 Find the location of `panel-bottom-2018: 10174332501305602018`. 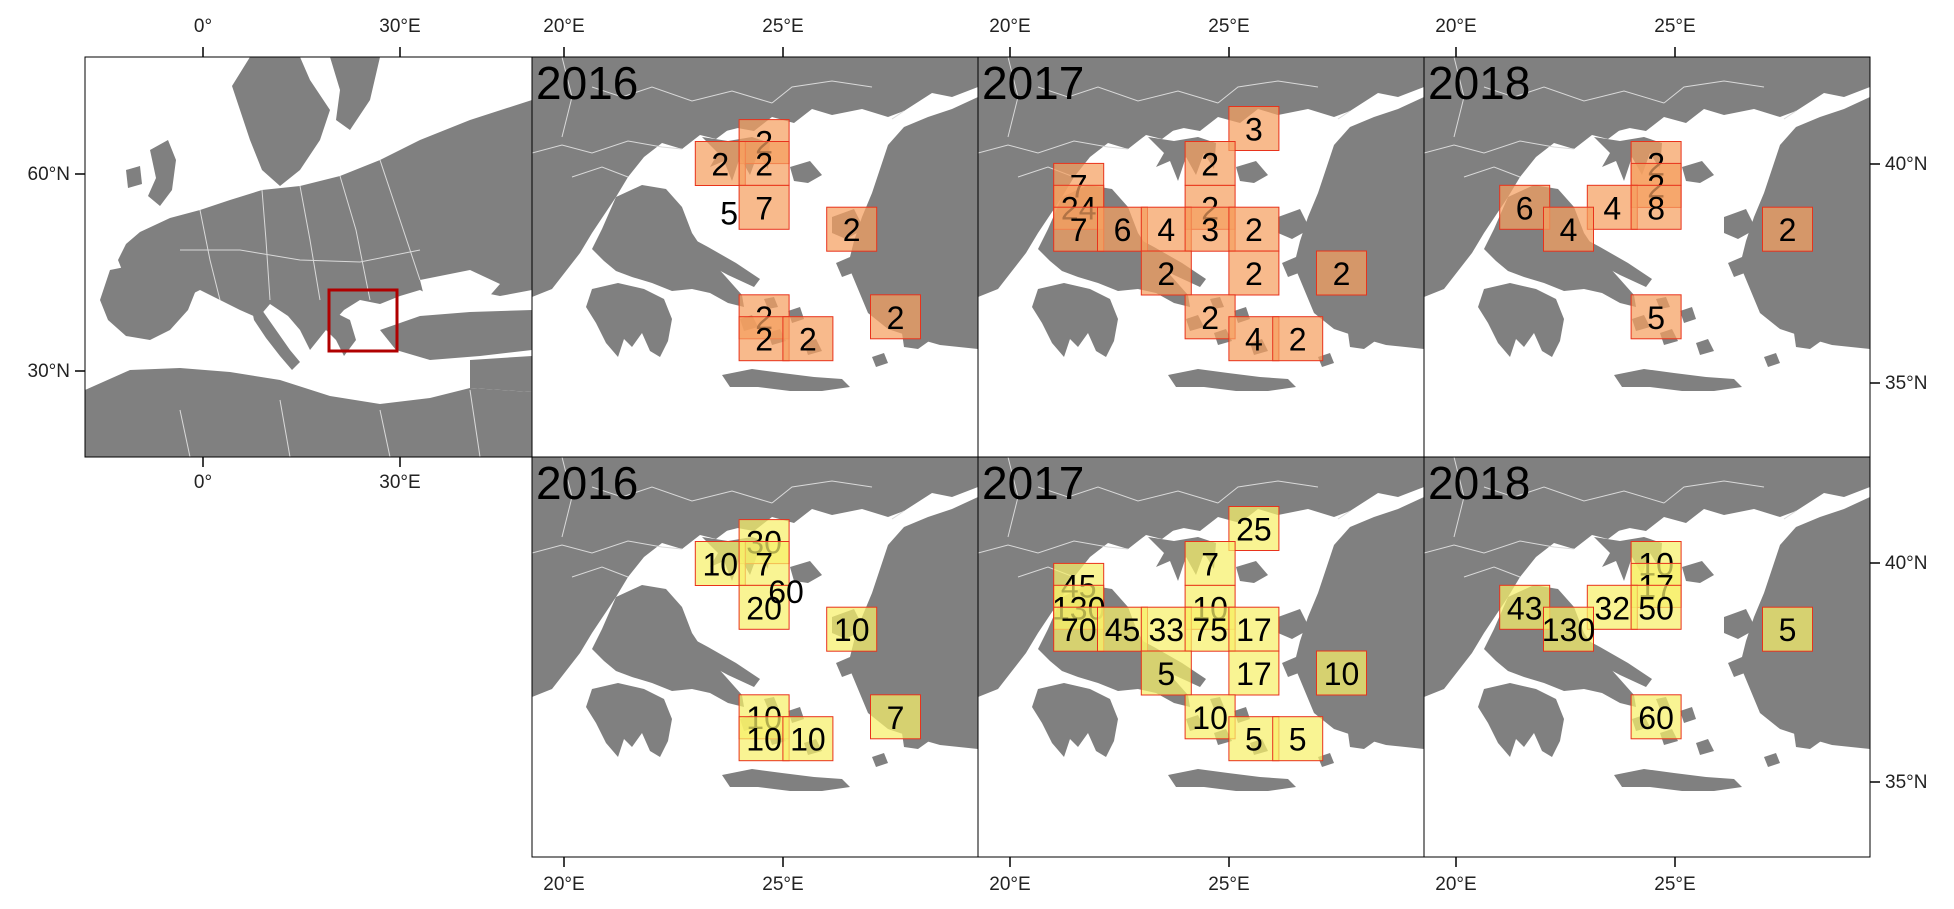

panel-bottom-2018: 10174332501305602018 is located at coordinates (1647, 657).